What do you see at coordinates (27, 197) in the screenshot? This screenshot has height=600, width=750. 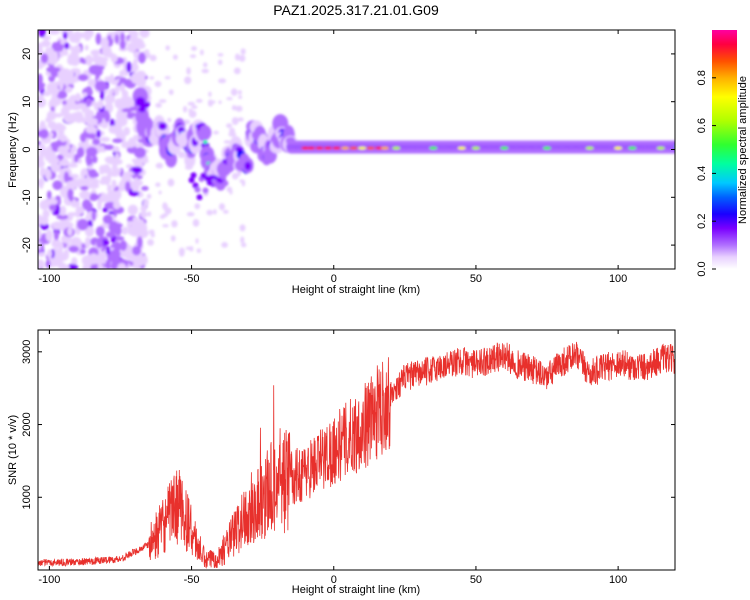 I see `spectrogram-ytick-label: -10` at bounding box center [27, 197].